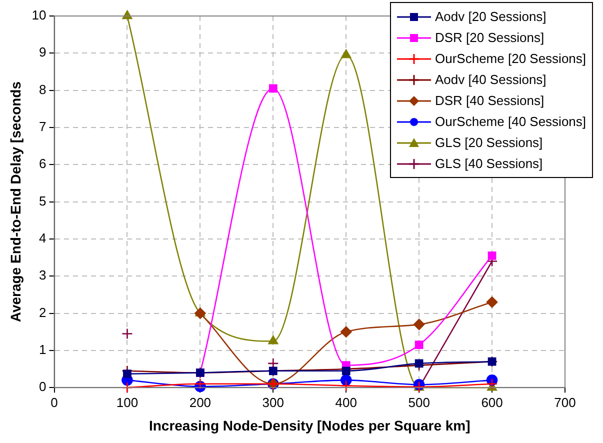 This screenshot has width=603, height=443. I want to click on x-tick-label: 600, so click(492, 402).